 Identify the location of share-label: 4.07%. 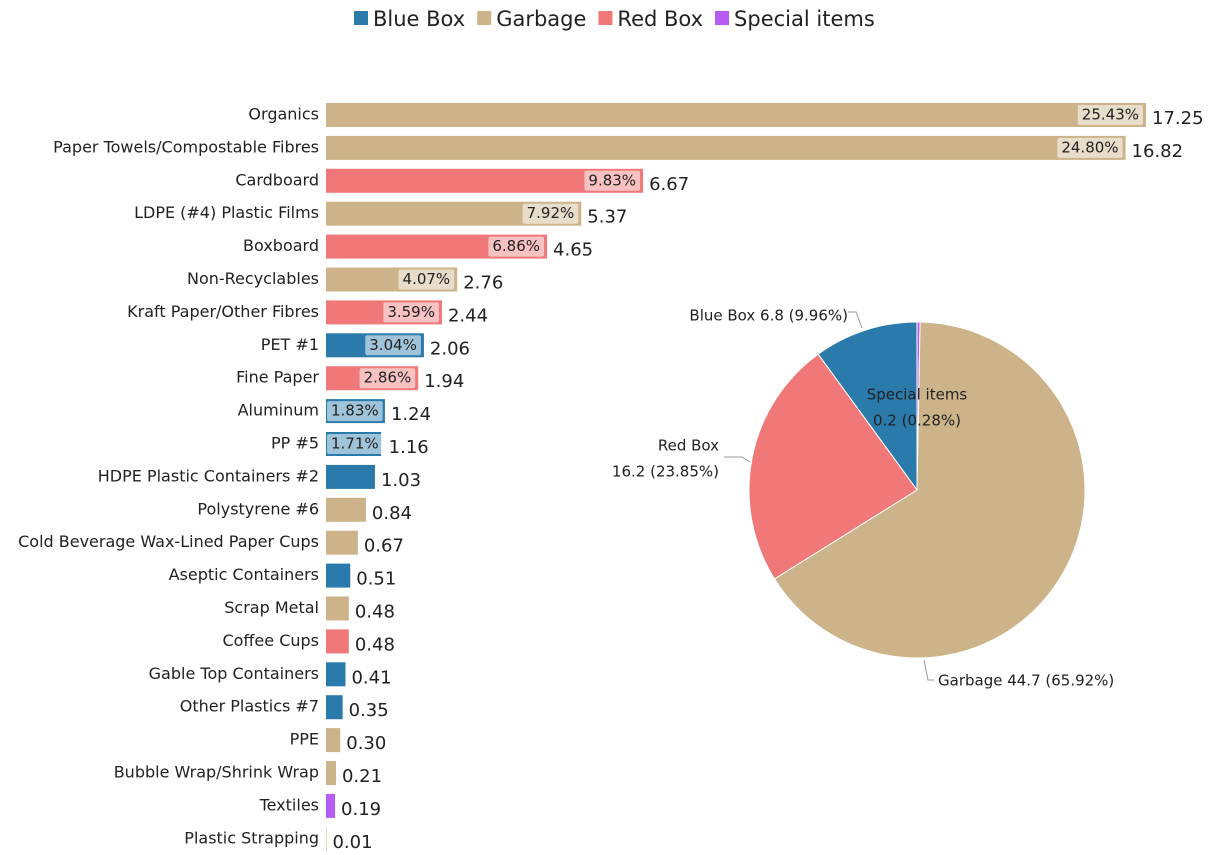
(427, 279).